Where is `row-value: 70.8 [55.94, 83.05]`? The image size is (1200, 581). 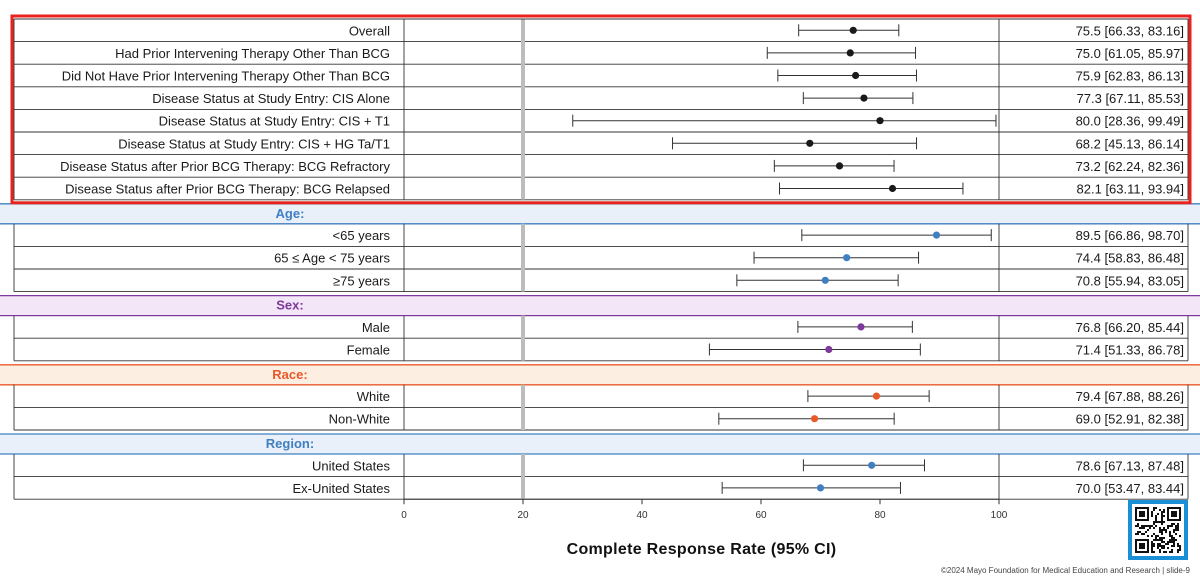
row-value: 70.8 [55.94, 83.05] is located at coordinates (1130, 280).